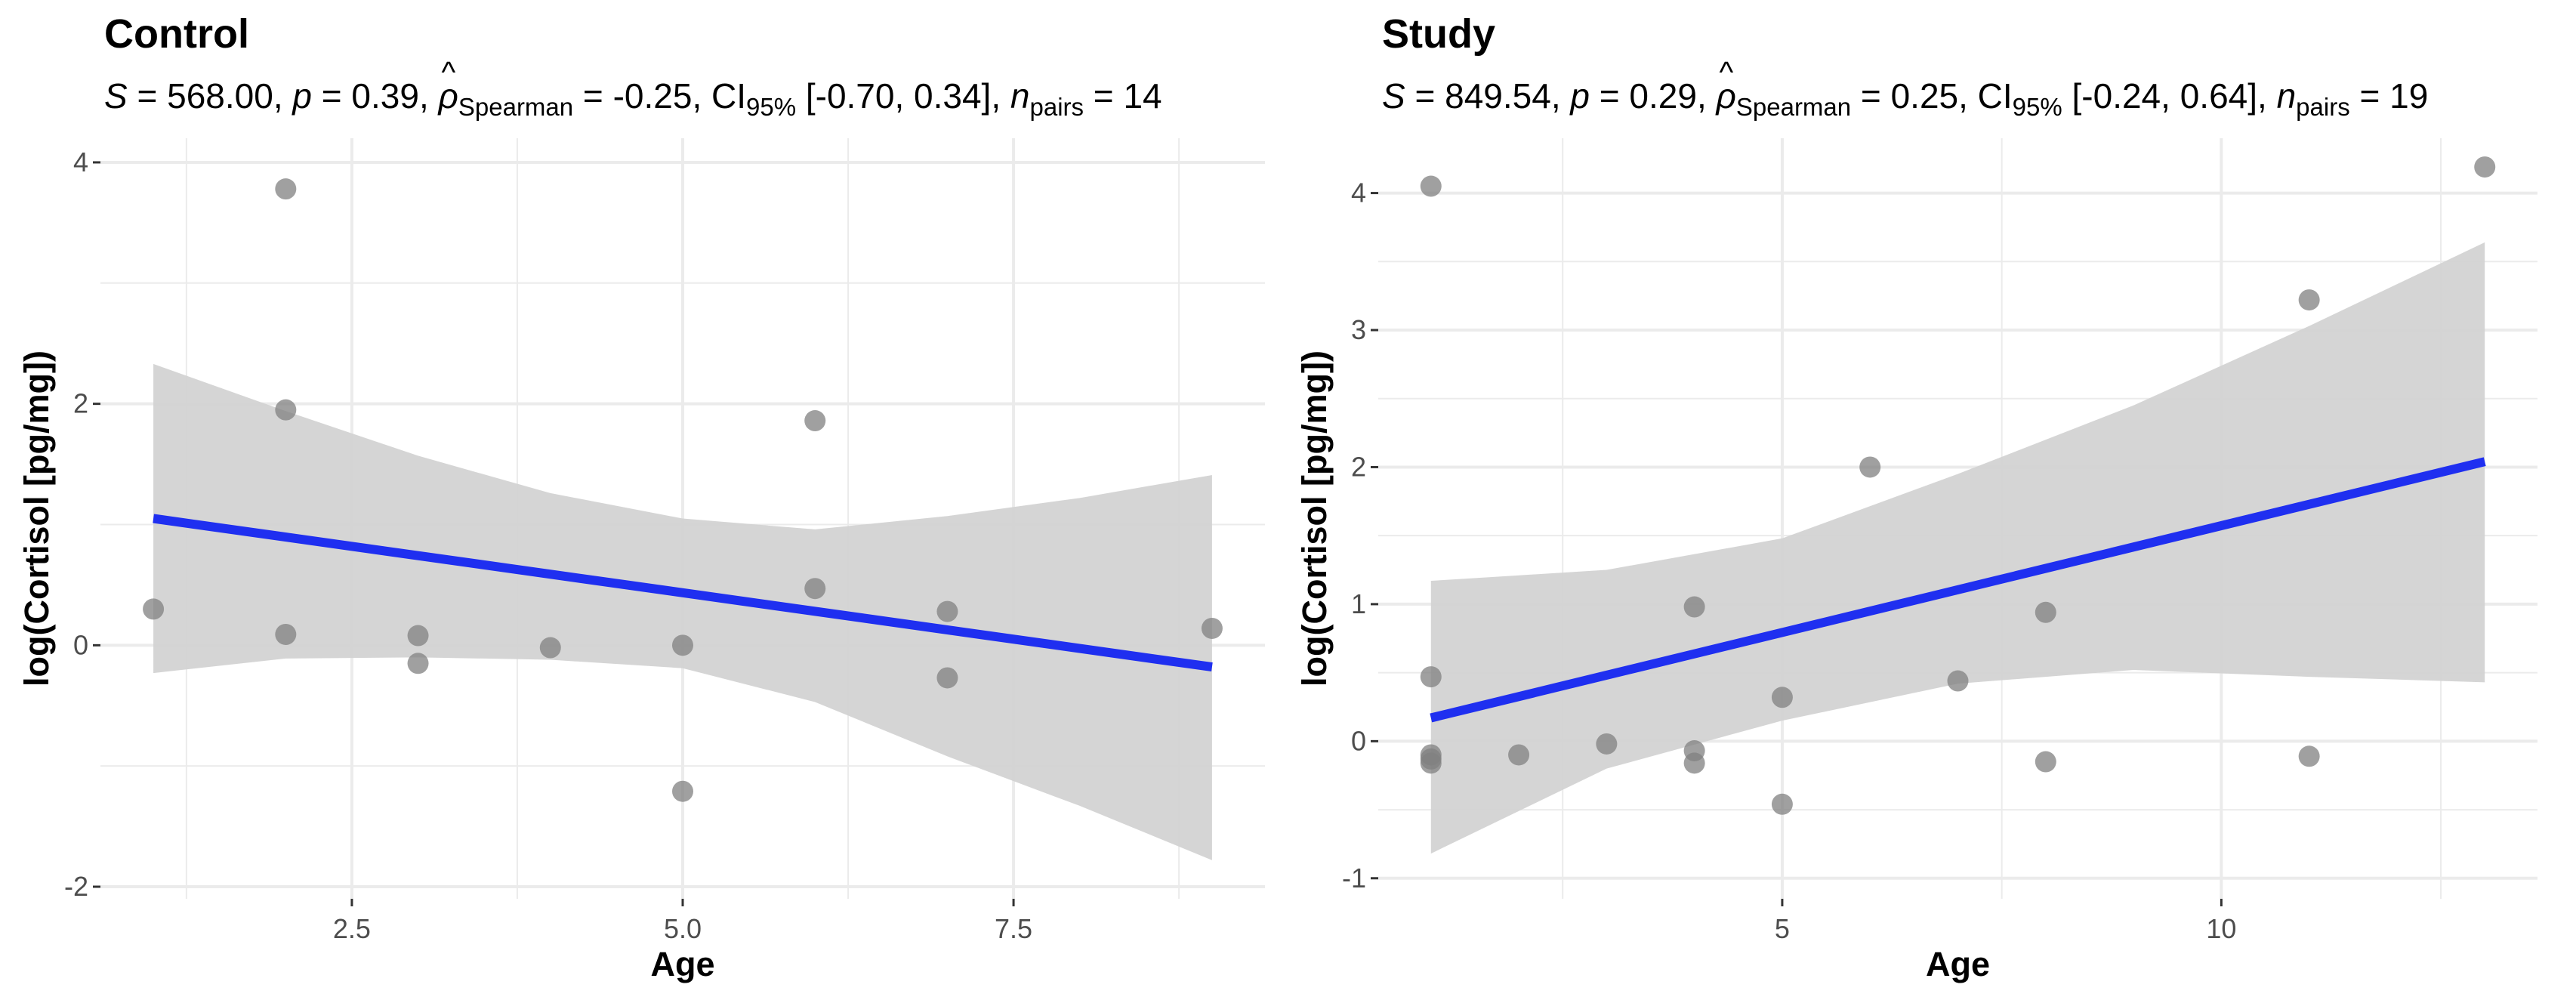 The width and height of the screenshot is (2576, 1000). Describe the element at coordinates (220, 96) in the screenshot. I see `stat-s-value: 568.00` at that location.